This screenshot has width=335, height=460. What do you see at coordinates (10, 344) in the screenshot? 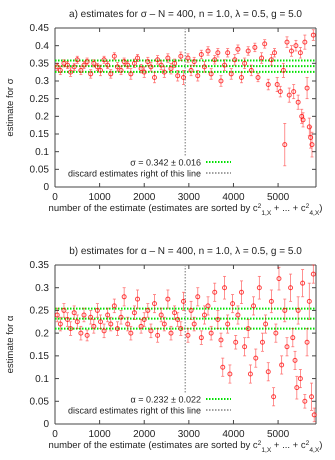
I see `y-axis-title: estimate for α` at bounding box center [10, 344].